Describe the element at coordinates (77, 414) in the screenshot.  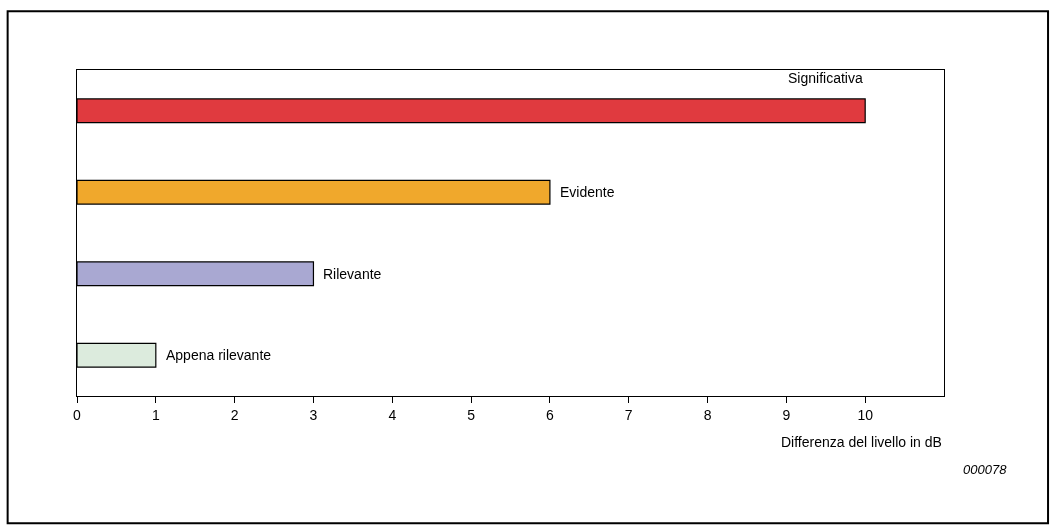
I see `x-tick-label: 0` at that location.